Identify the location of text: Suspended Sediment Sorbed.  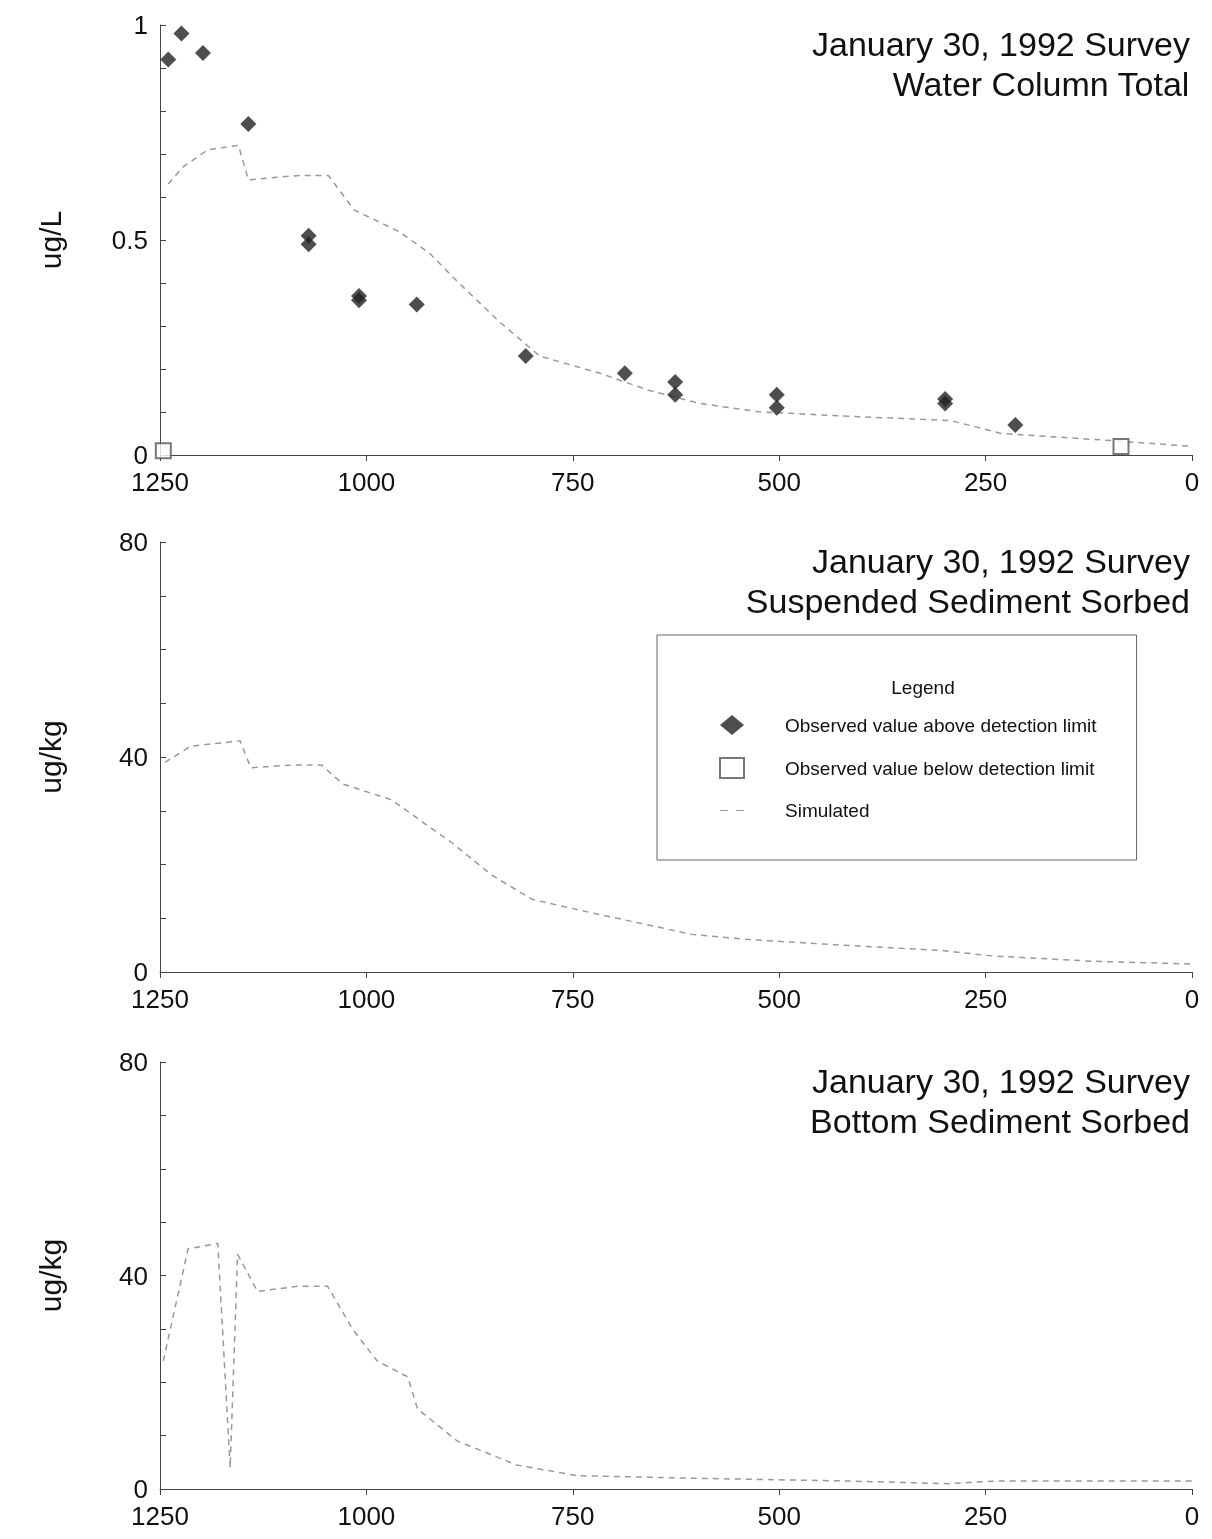
(968, 601).